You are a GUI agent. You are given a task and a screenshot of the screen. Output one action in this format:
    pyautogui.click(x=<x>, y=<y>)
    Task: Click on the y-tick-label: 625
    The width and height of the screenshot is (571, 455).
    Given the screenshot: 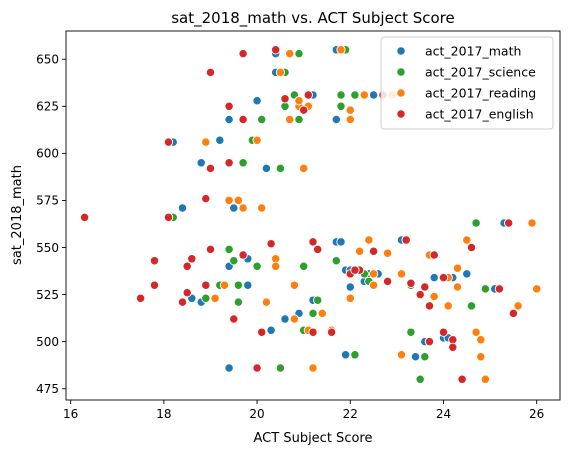 What is the action you would take?
    pyautogui.click(x=47, y=107)
    